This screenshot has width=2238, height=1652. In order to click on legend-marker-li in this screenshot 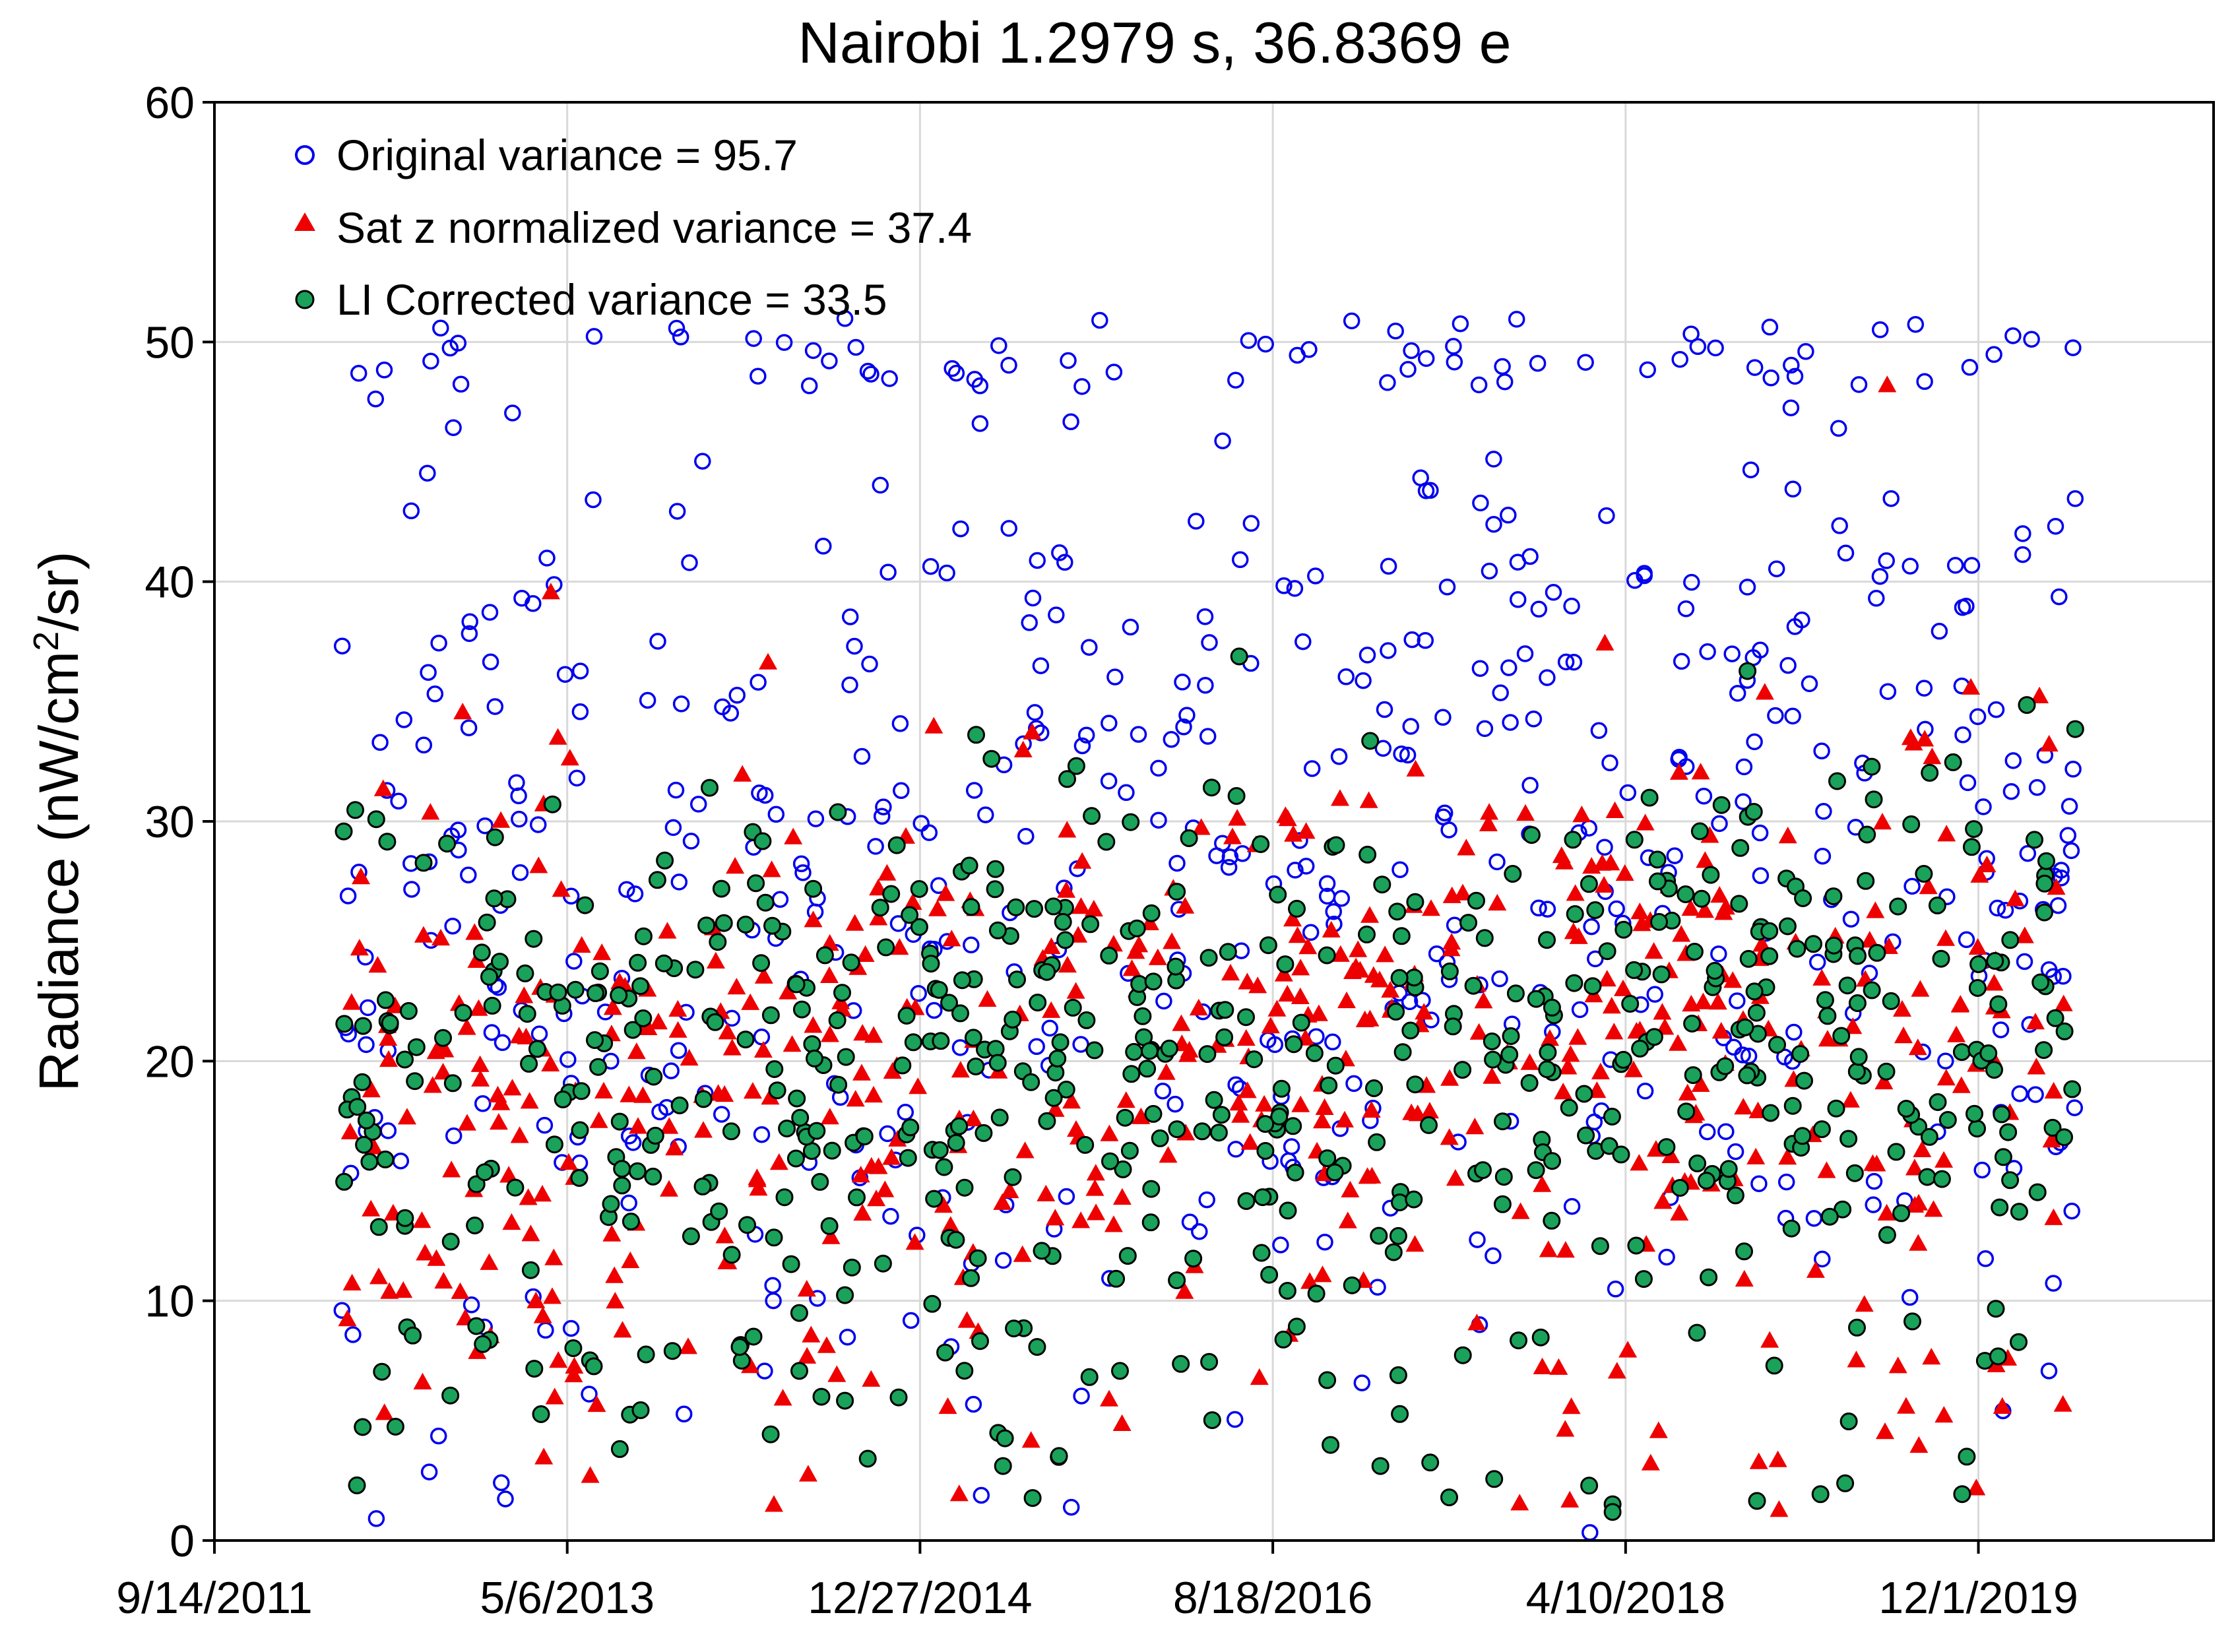, I will do `click(305, 299)`.